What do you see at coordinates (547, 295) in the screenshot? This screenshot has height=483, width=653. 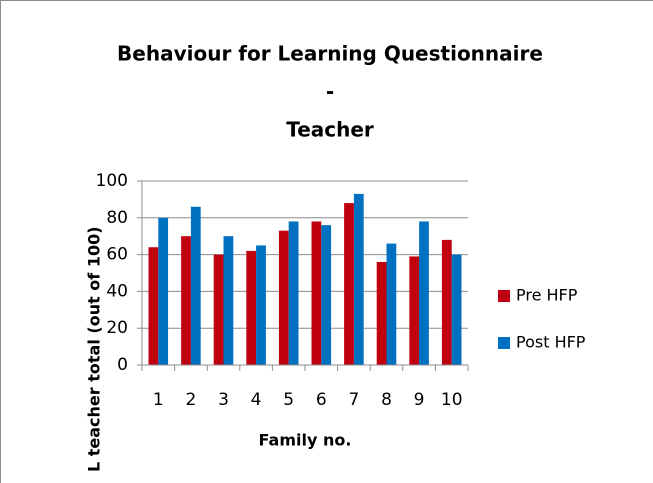 I see `legend-label: Pre HFP` at bounding box center [547, 295].